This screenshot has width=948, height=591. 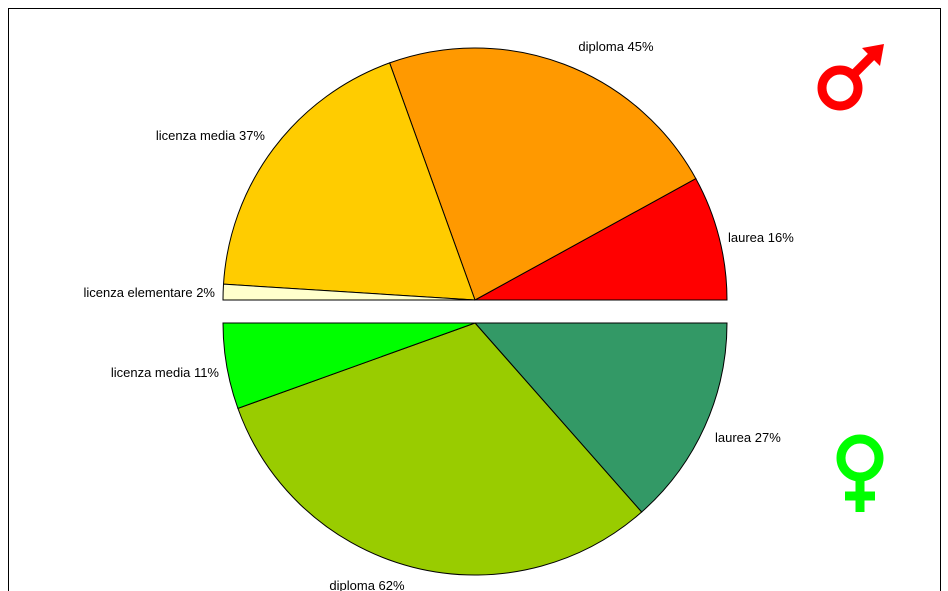 I want to click on slice-label-licenza-media: licenza media 37%, so click(x=211, y=135).